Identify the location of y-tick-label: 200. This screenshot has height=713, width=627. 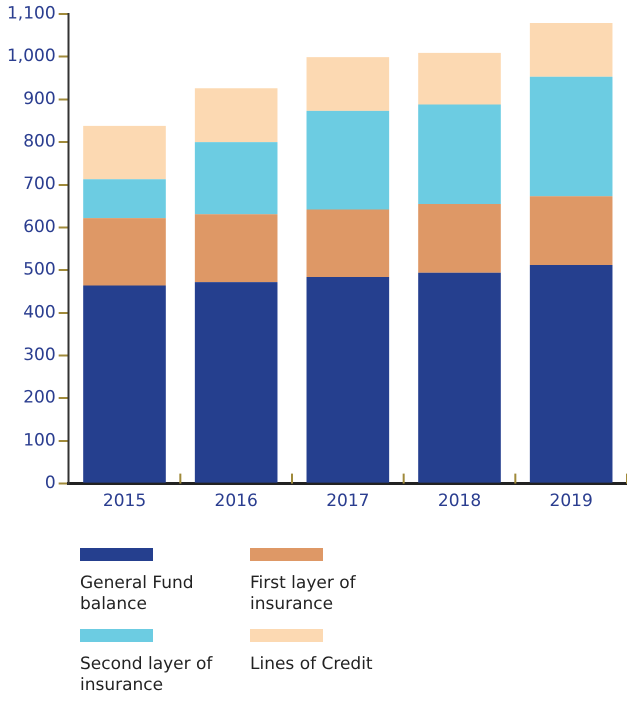
(39, 398).